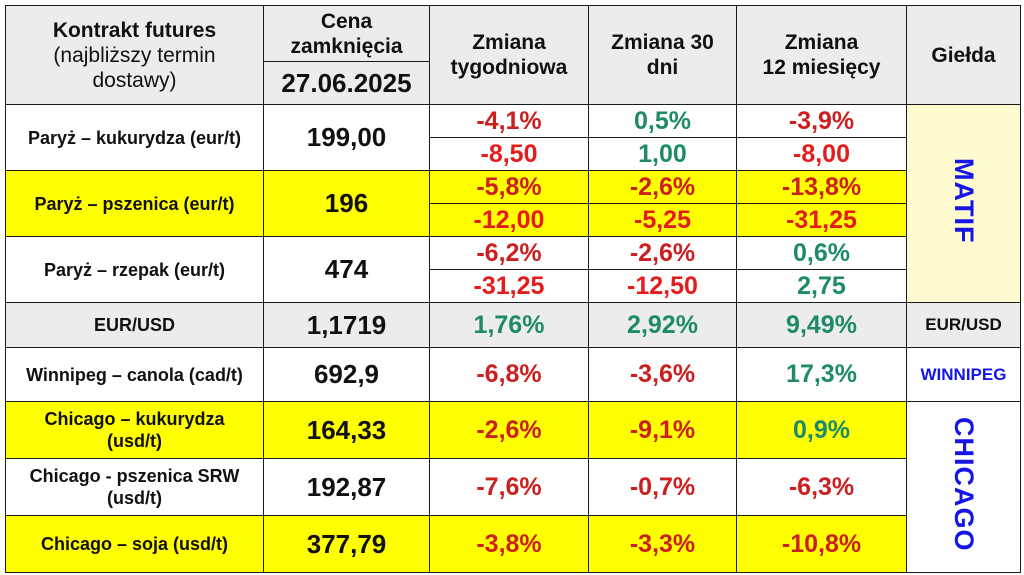 This screenshot has width=1024, height=575. Describe the element at coordinates (662, 374) in the screenshot. I see `change-30d-pct: -3,6%` at that location.